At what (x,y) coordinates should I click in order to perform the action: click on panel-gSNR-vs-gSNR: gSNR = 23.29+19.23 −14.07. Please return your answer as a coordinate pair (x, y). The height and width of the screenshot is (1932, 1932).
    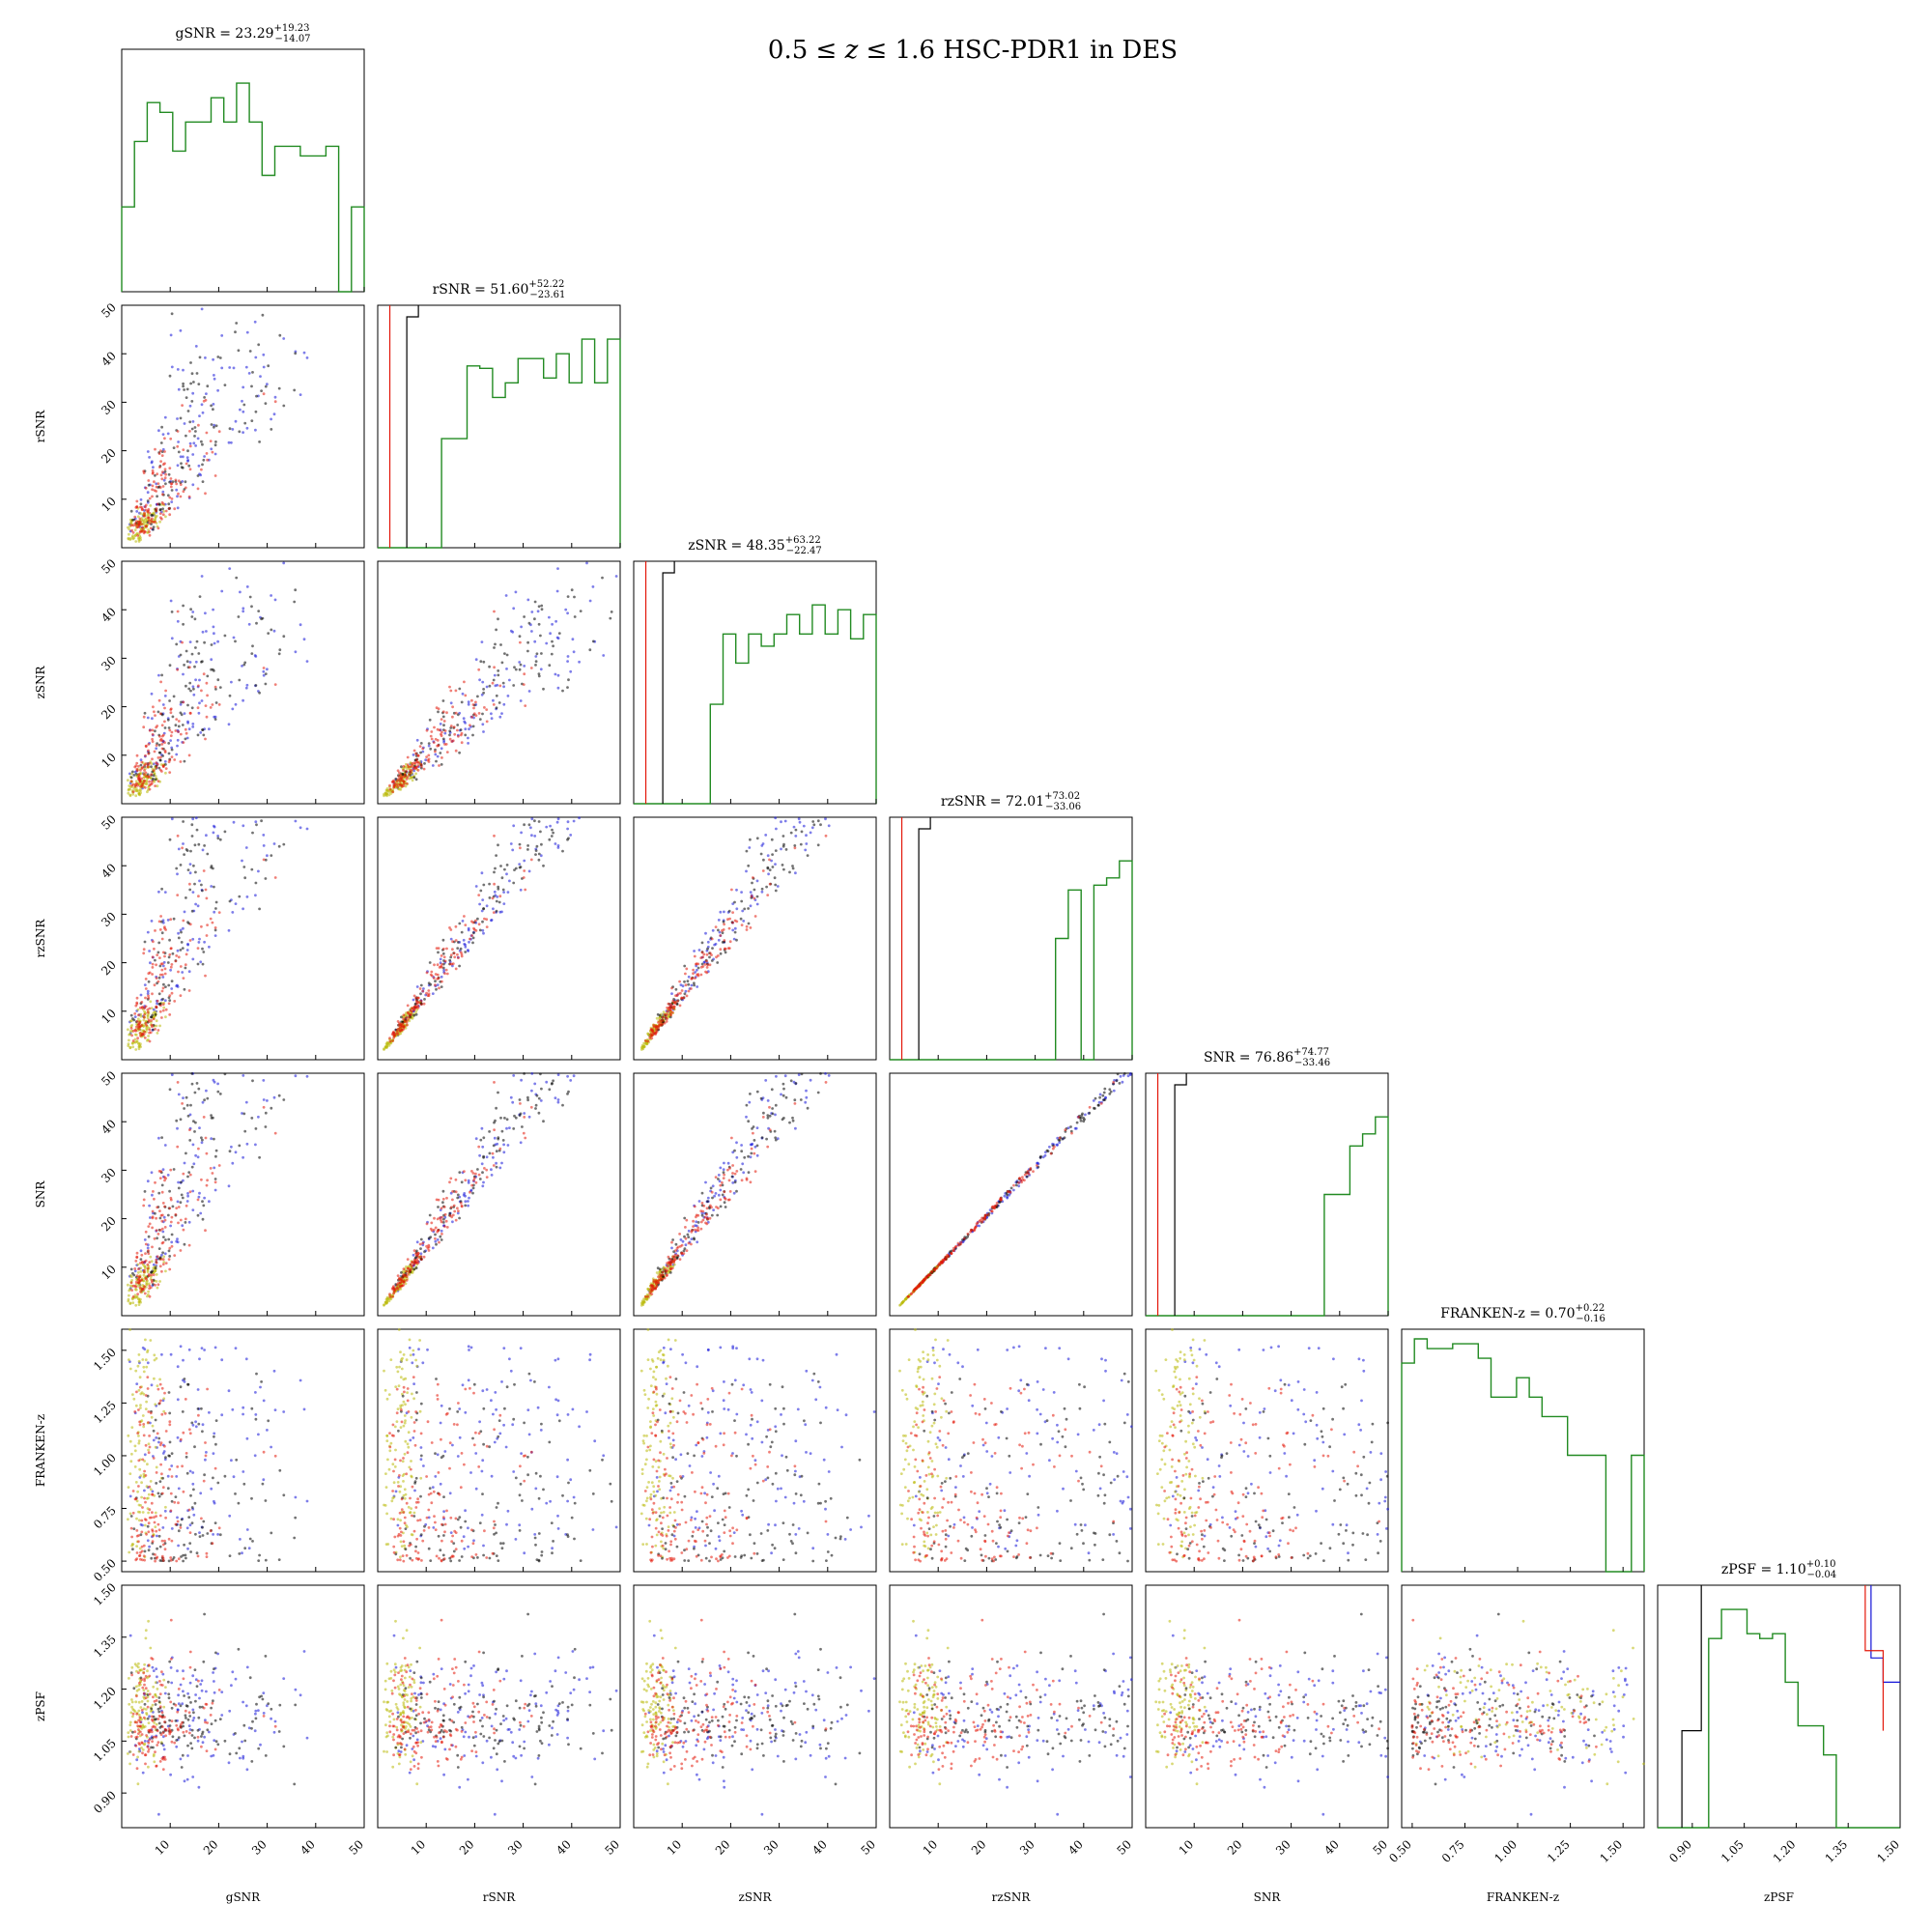
    Looking at the image, I should click on (243, 158).